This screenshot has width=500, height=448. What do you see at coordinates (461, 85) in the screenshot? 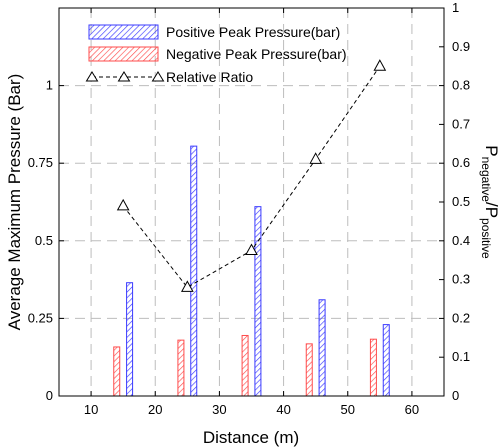
I see `y2-tick-label: 0.8` at bounding box center [461, 85].